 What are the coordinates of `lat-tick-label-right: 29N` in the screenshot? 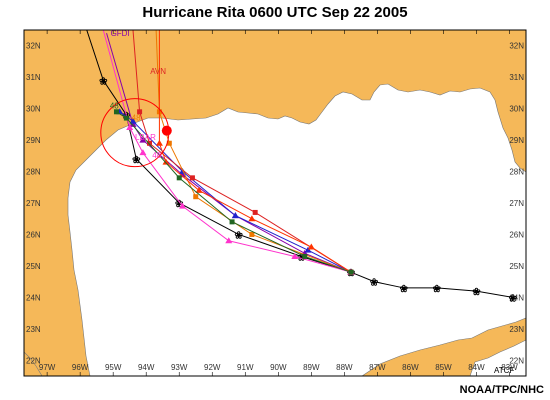 It's located at (516, 140).